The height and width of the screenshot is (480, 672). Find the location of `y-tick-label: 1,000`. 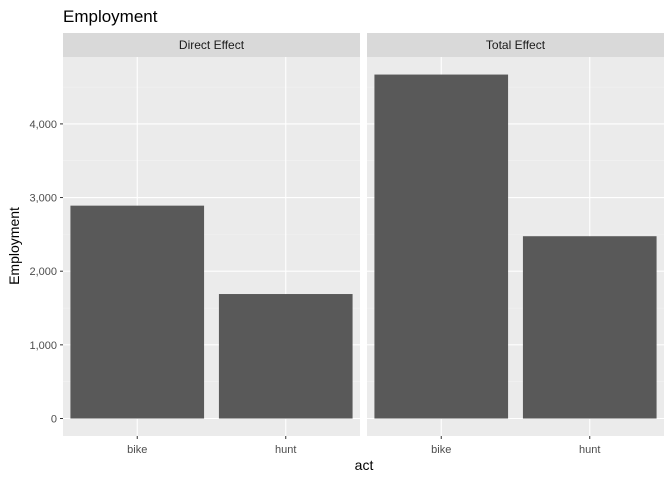

y-tick-label: 1,000 is located at coordinates (43, 346).